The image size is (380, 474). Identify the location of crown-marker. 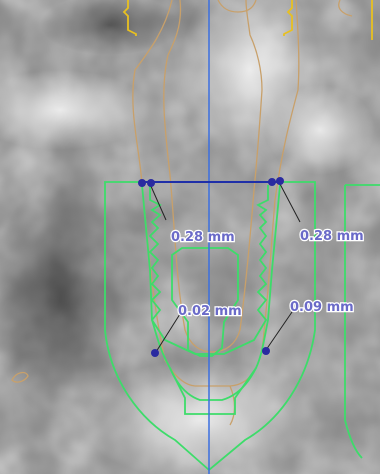
(247, 20).